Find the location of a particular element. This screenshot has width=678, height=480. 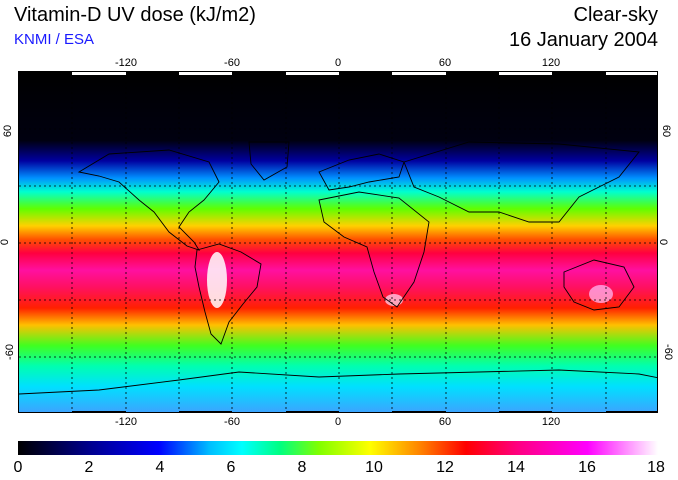

colorbar-tick: 14 is located at coordinates (516, 467).